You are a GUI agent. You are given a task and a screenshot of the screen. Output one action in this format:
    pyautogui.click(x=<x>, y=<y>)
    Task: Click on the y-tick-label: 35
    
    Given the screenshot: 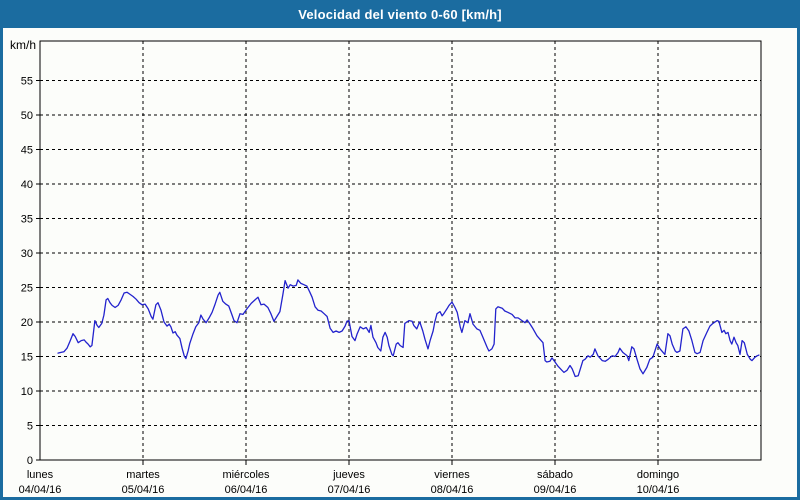 What is the action you would take?
    pyautogui.click(x=27, y=220)
    